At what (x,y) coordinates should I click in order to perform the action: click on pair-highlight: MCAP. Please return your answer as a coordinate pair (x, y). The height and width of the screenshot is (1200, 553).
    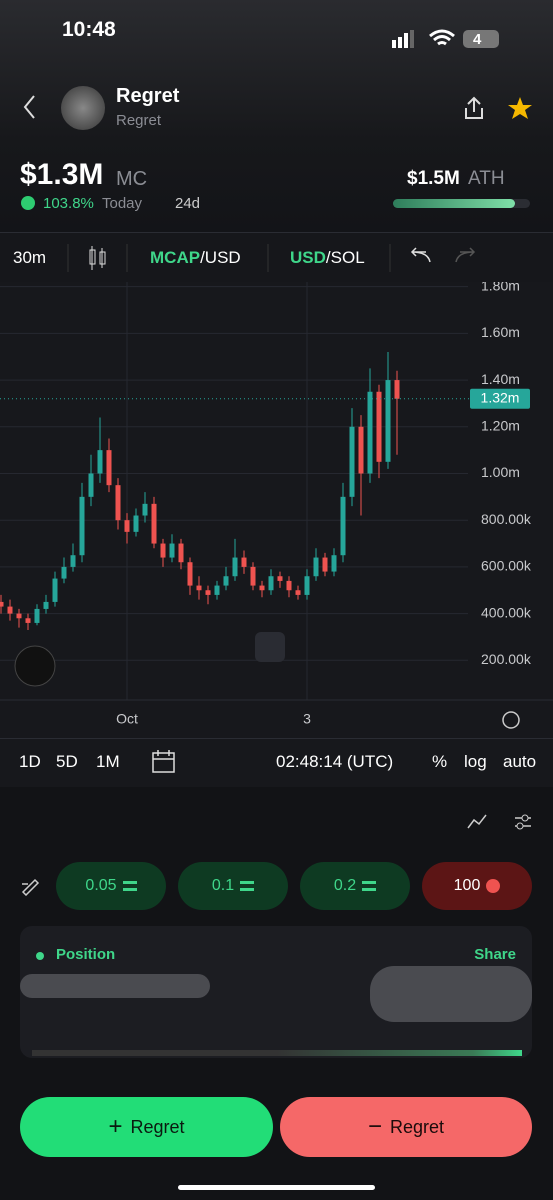
    Looking at the image, I should click on (175, 257).